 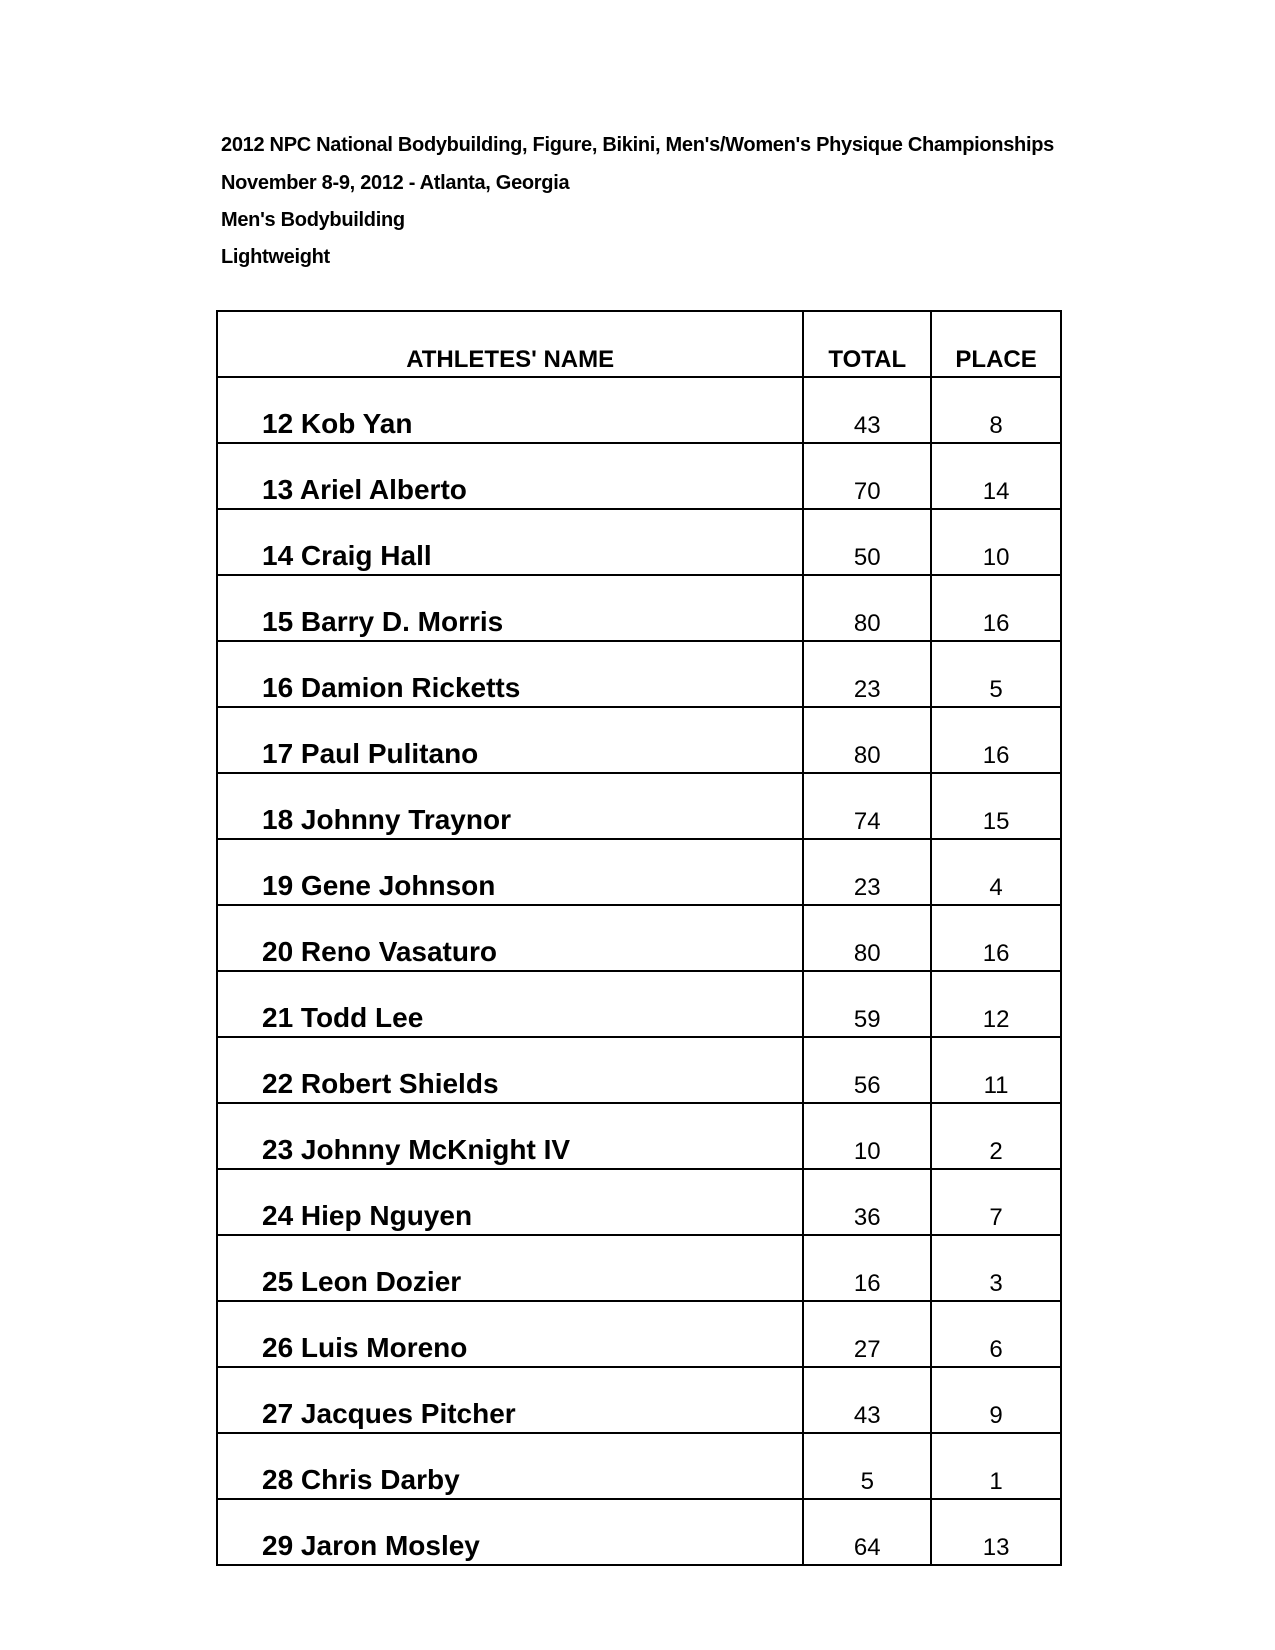 I want to click on table-row: 13 Ariel Alberto 70 14, so click(x=638, y=476).